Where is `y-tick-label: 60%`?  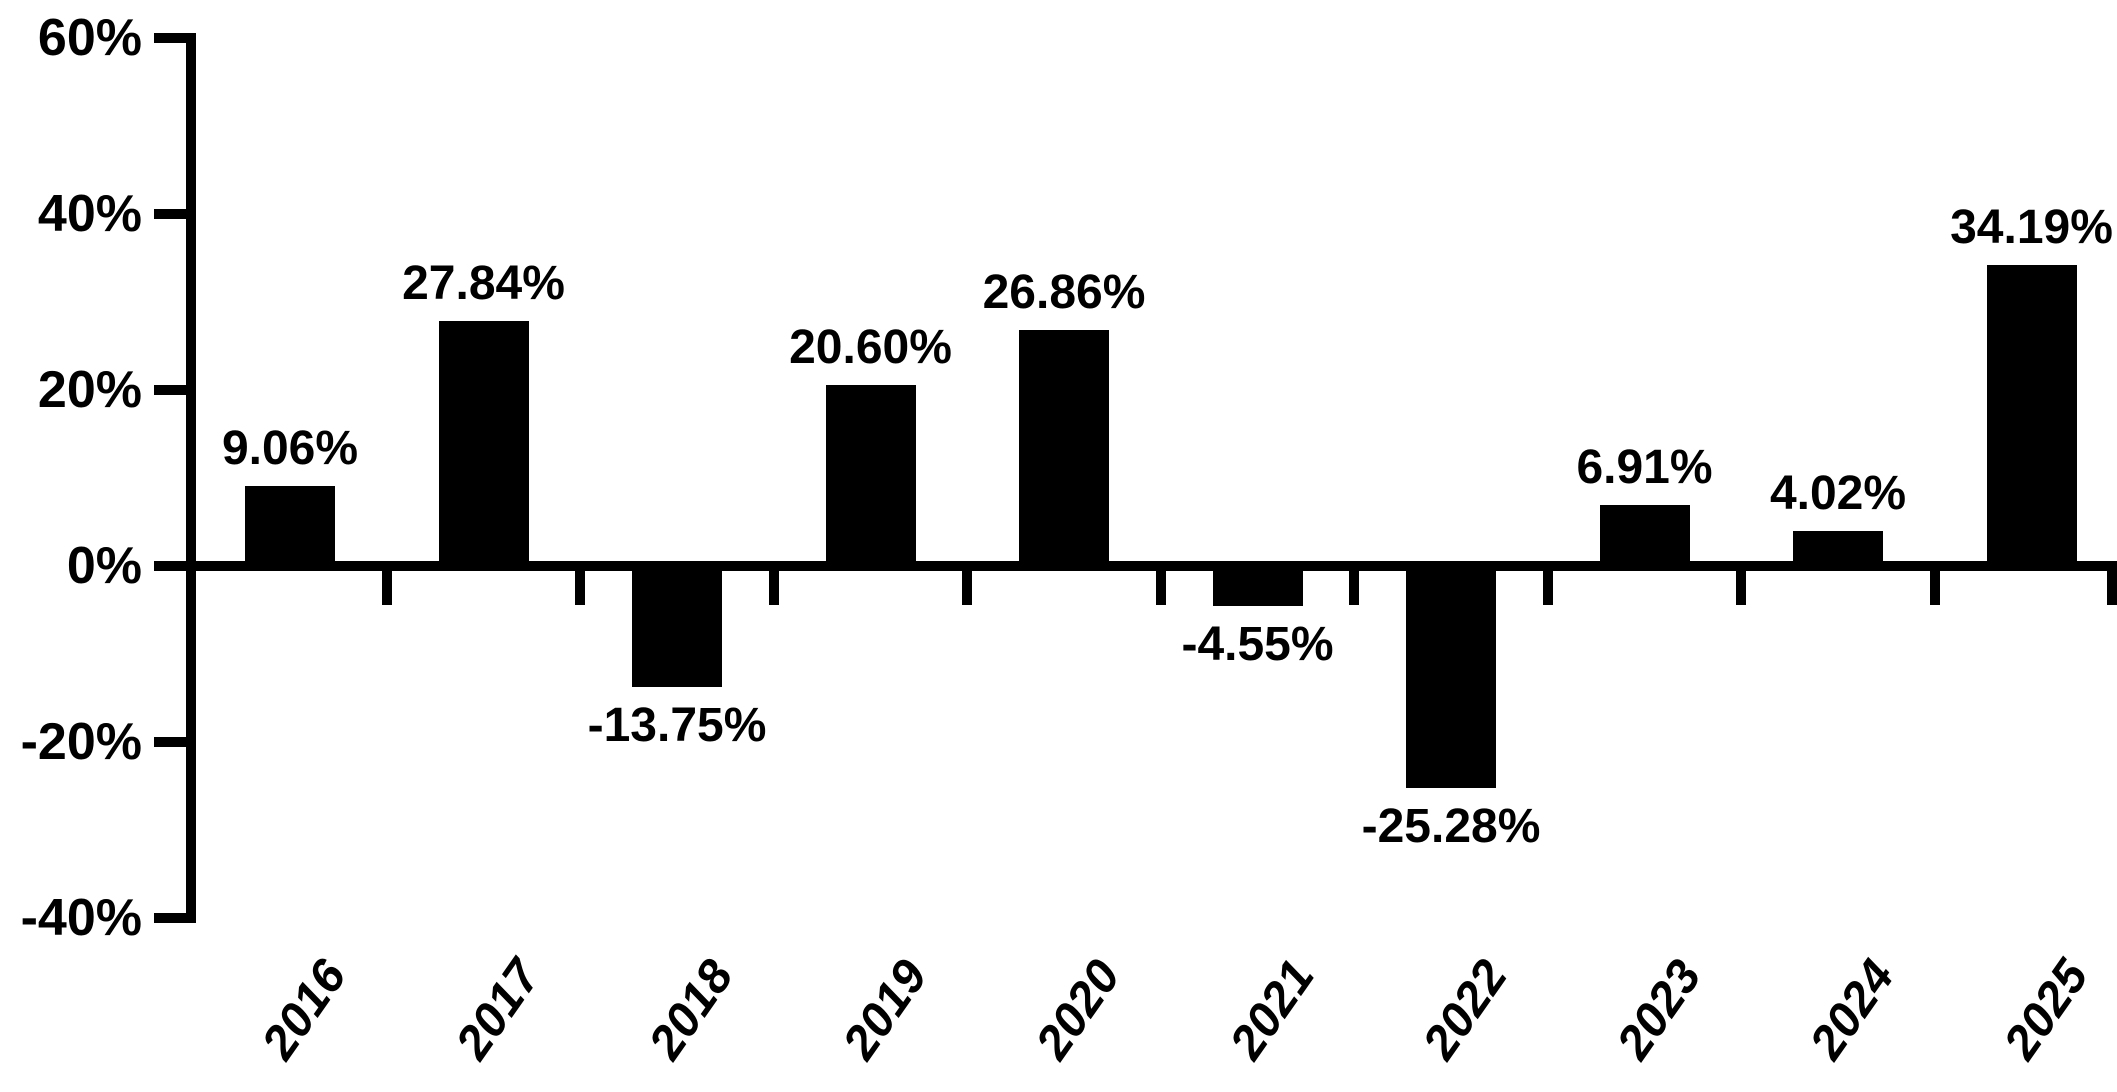 y-tick-label: 60% is located at coordinates (89, 38).